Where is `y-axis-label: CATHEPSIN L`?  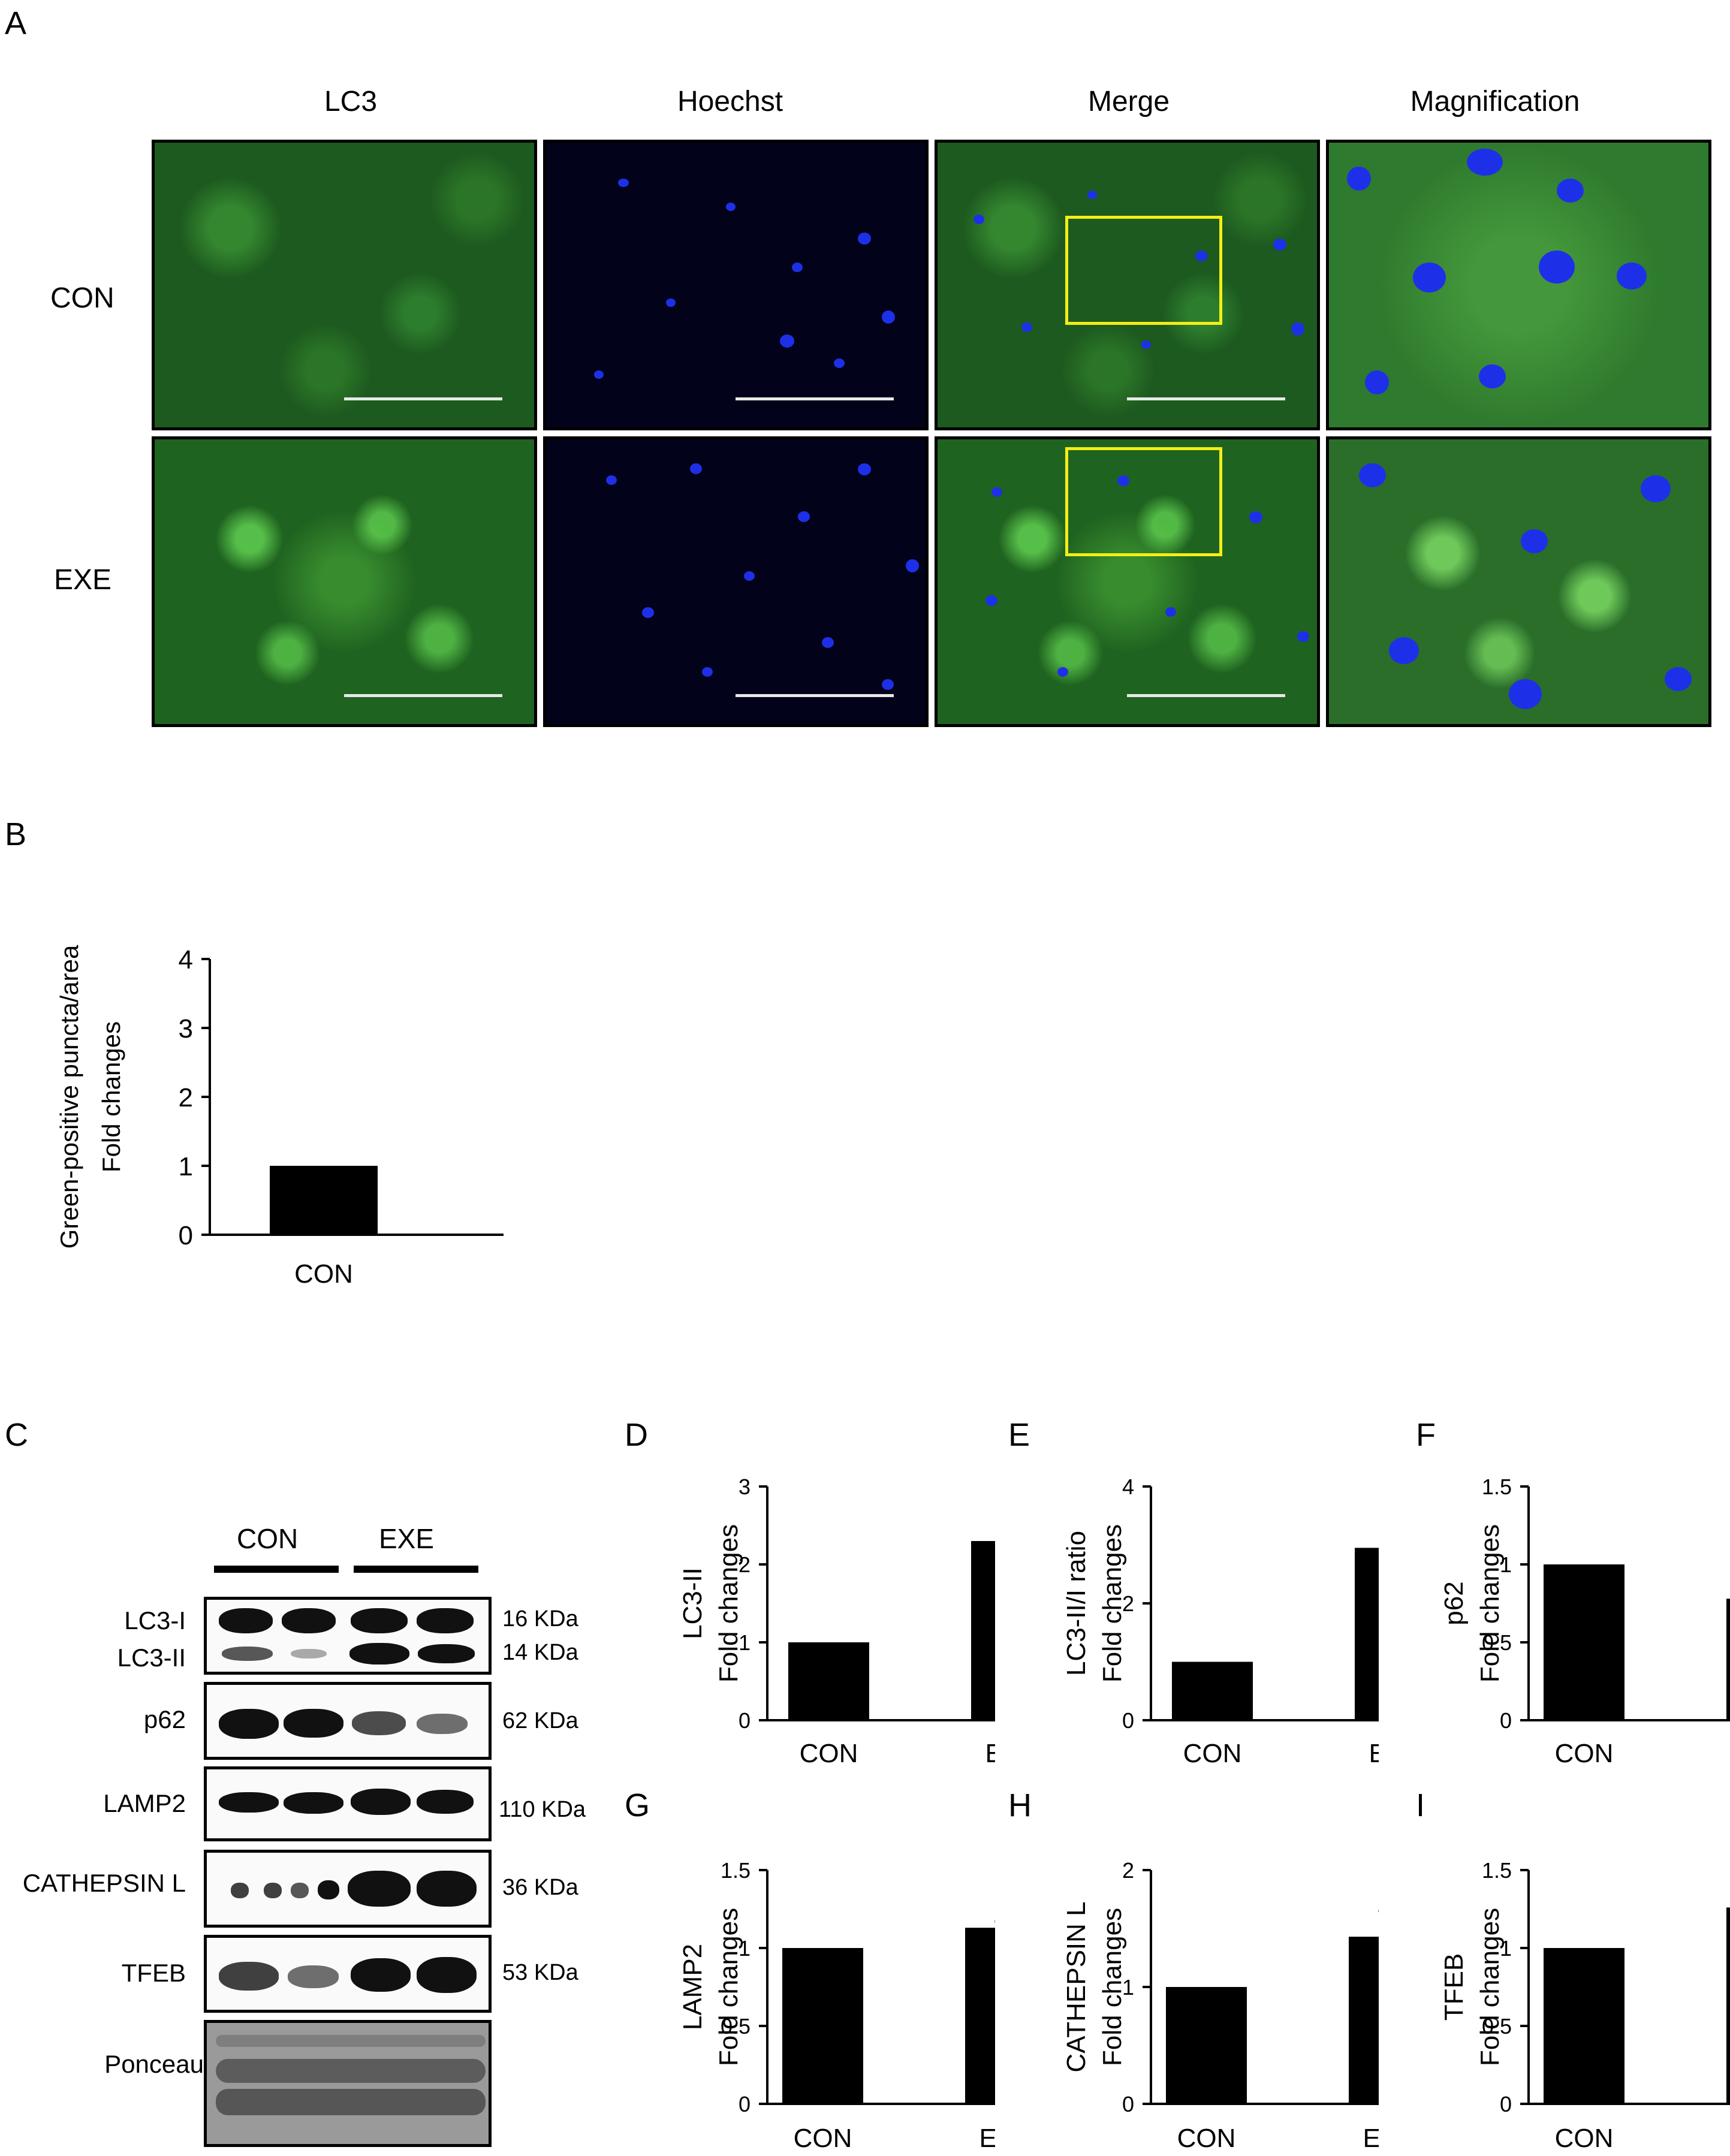 y-axis-label: CATHEPSIN L is located at coordinates (1076, 1986).